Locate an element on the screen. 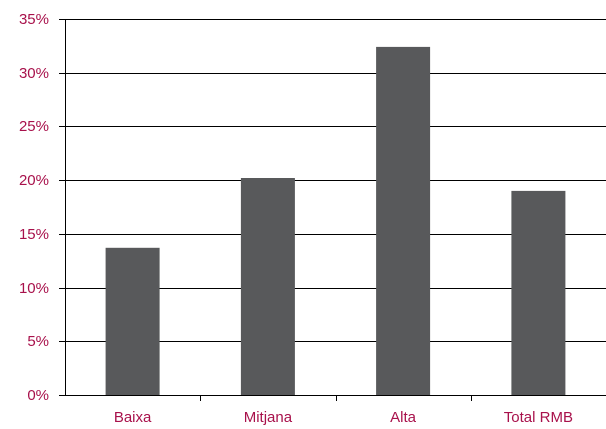  bar-mitjana is located at coordinates (267, 286).